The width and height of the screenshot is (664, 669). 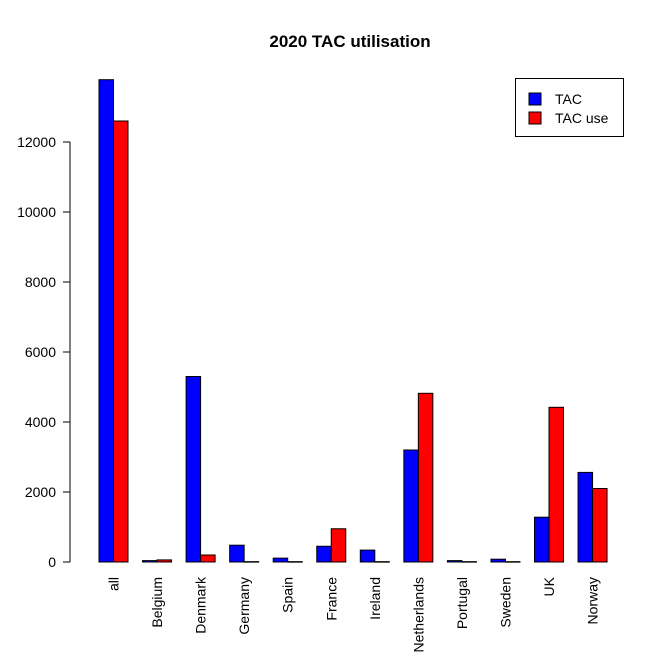 I want to click on y-tick-label: 2000, so click(x=40, y=492).